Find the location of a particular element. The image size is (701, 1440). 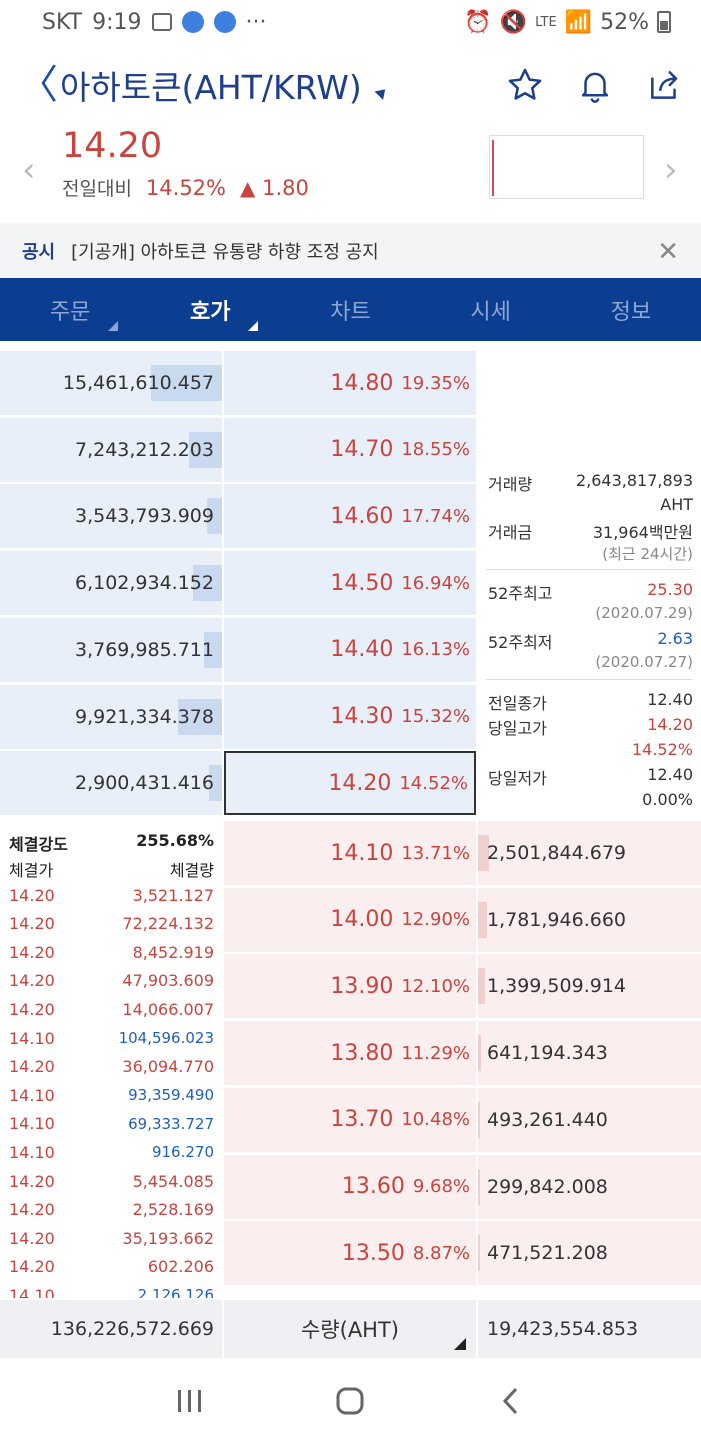

trade-row: 14.10 916.270 is located at coordinates (111, 1152).